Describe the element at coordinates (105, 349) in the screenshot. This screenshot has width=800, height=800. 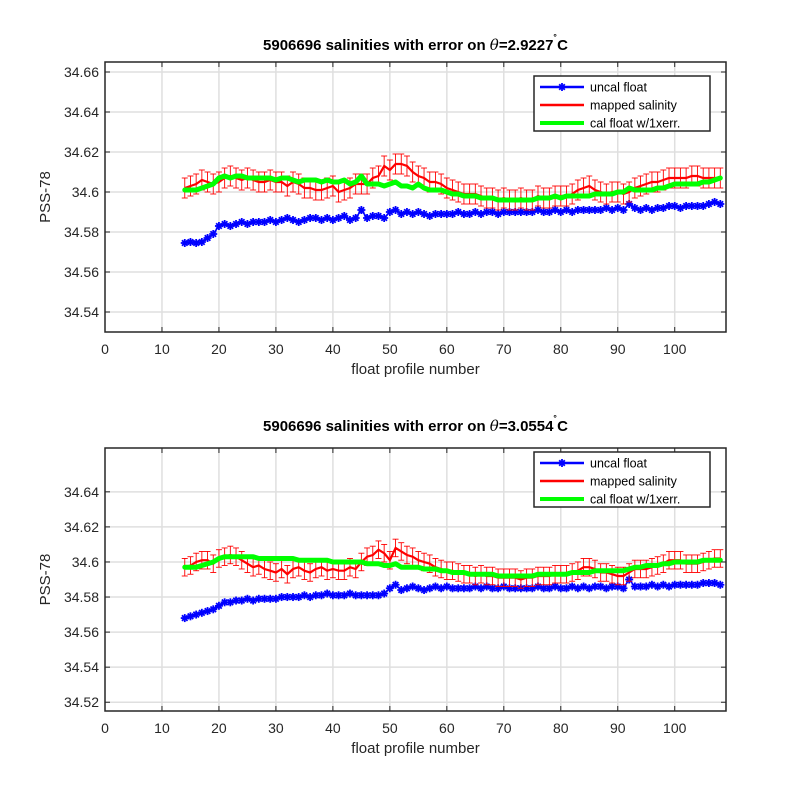
I see `x-tick-label: 0` at that location.